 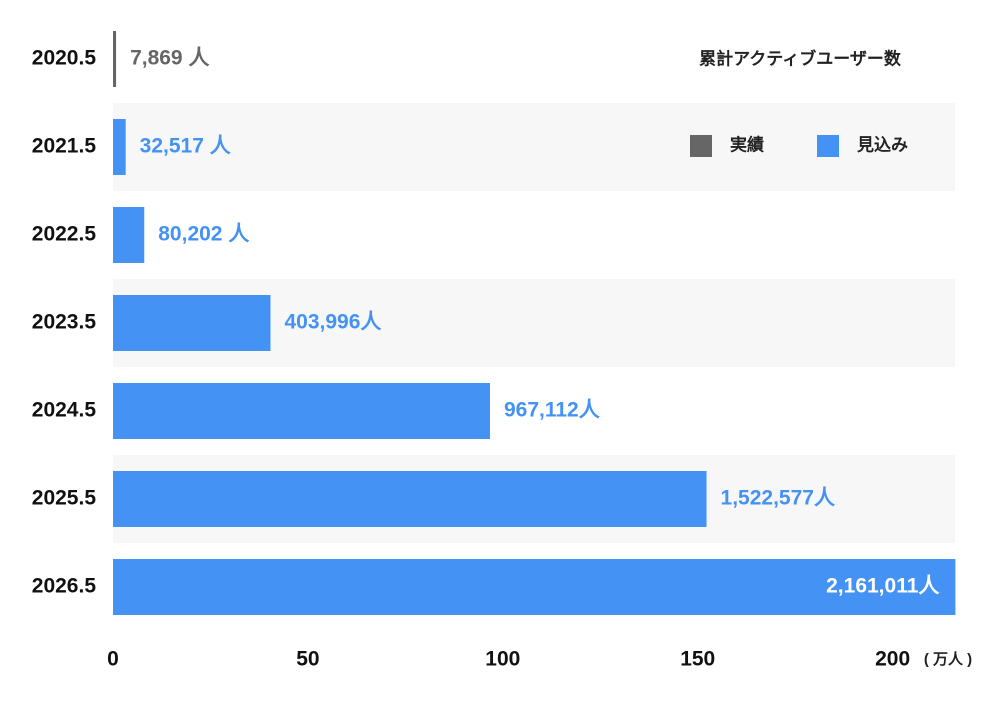 I want to click on value-label: 80,202 人, so click(x=203, y=234).